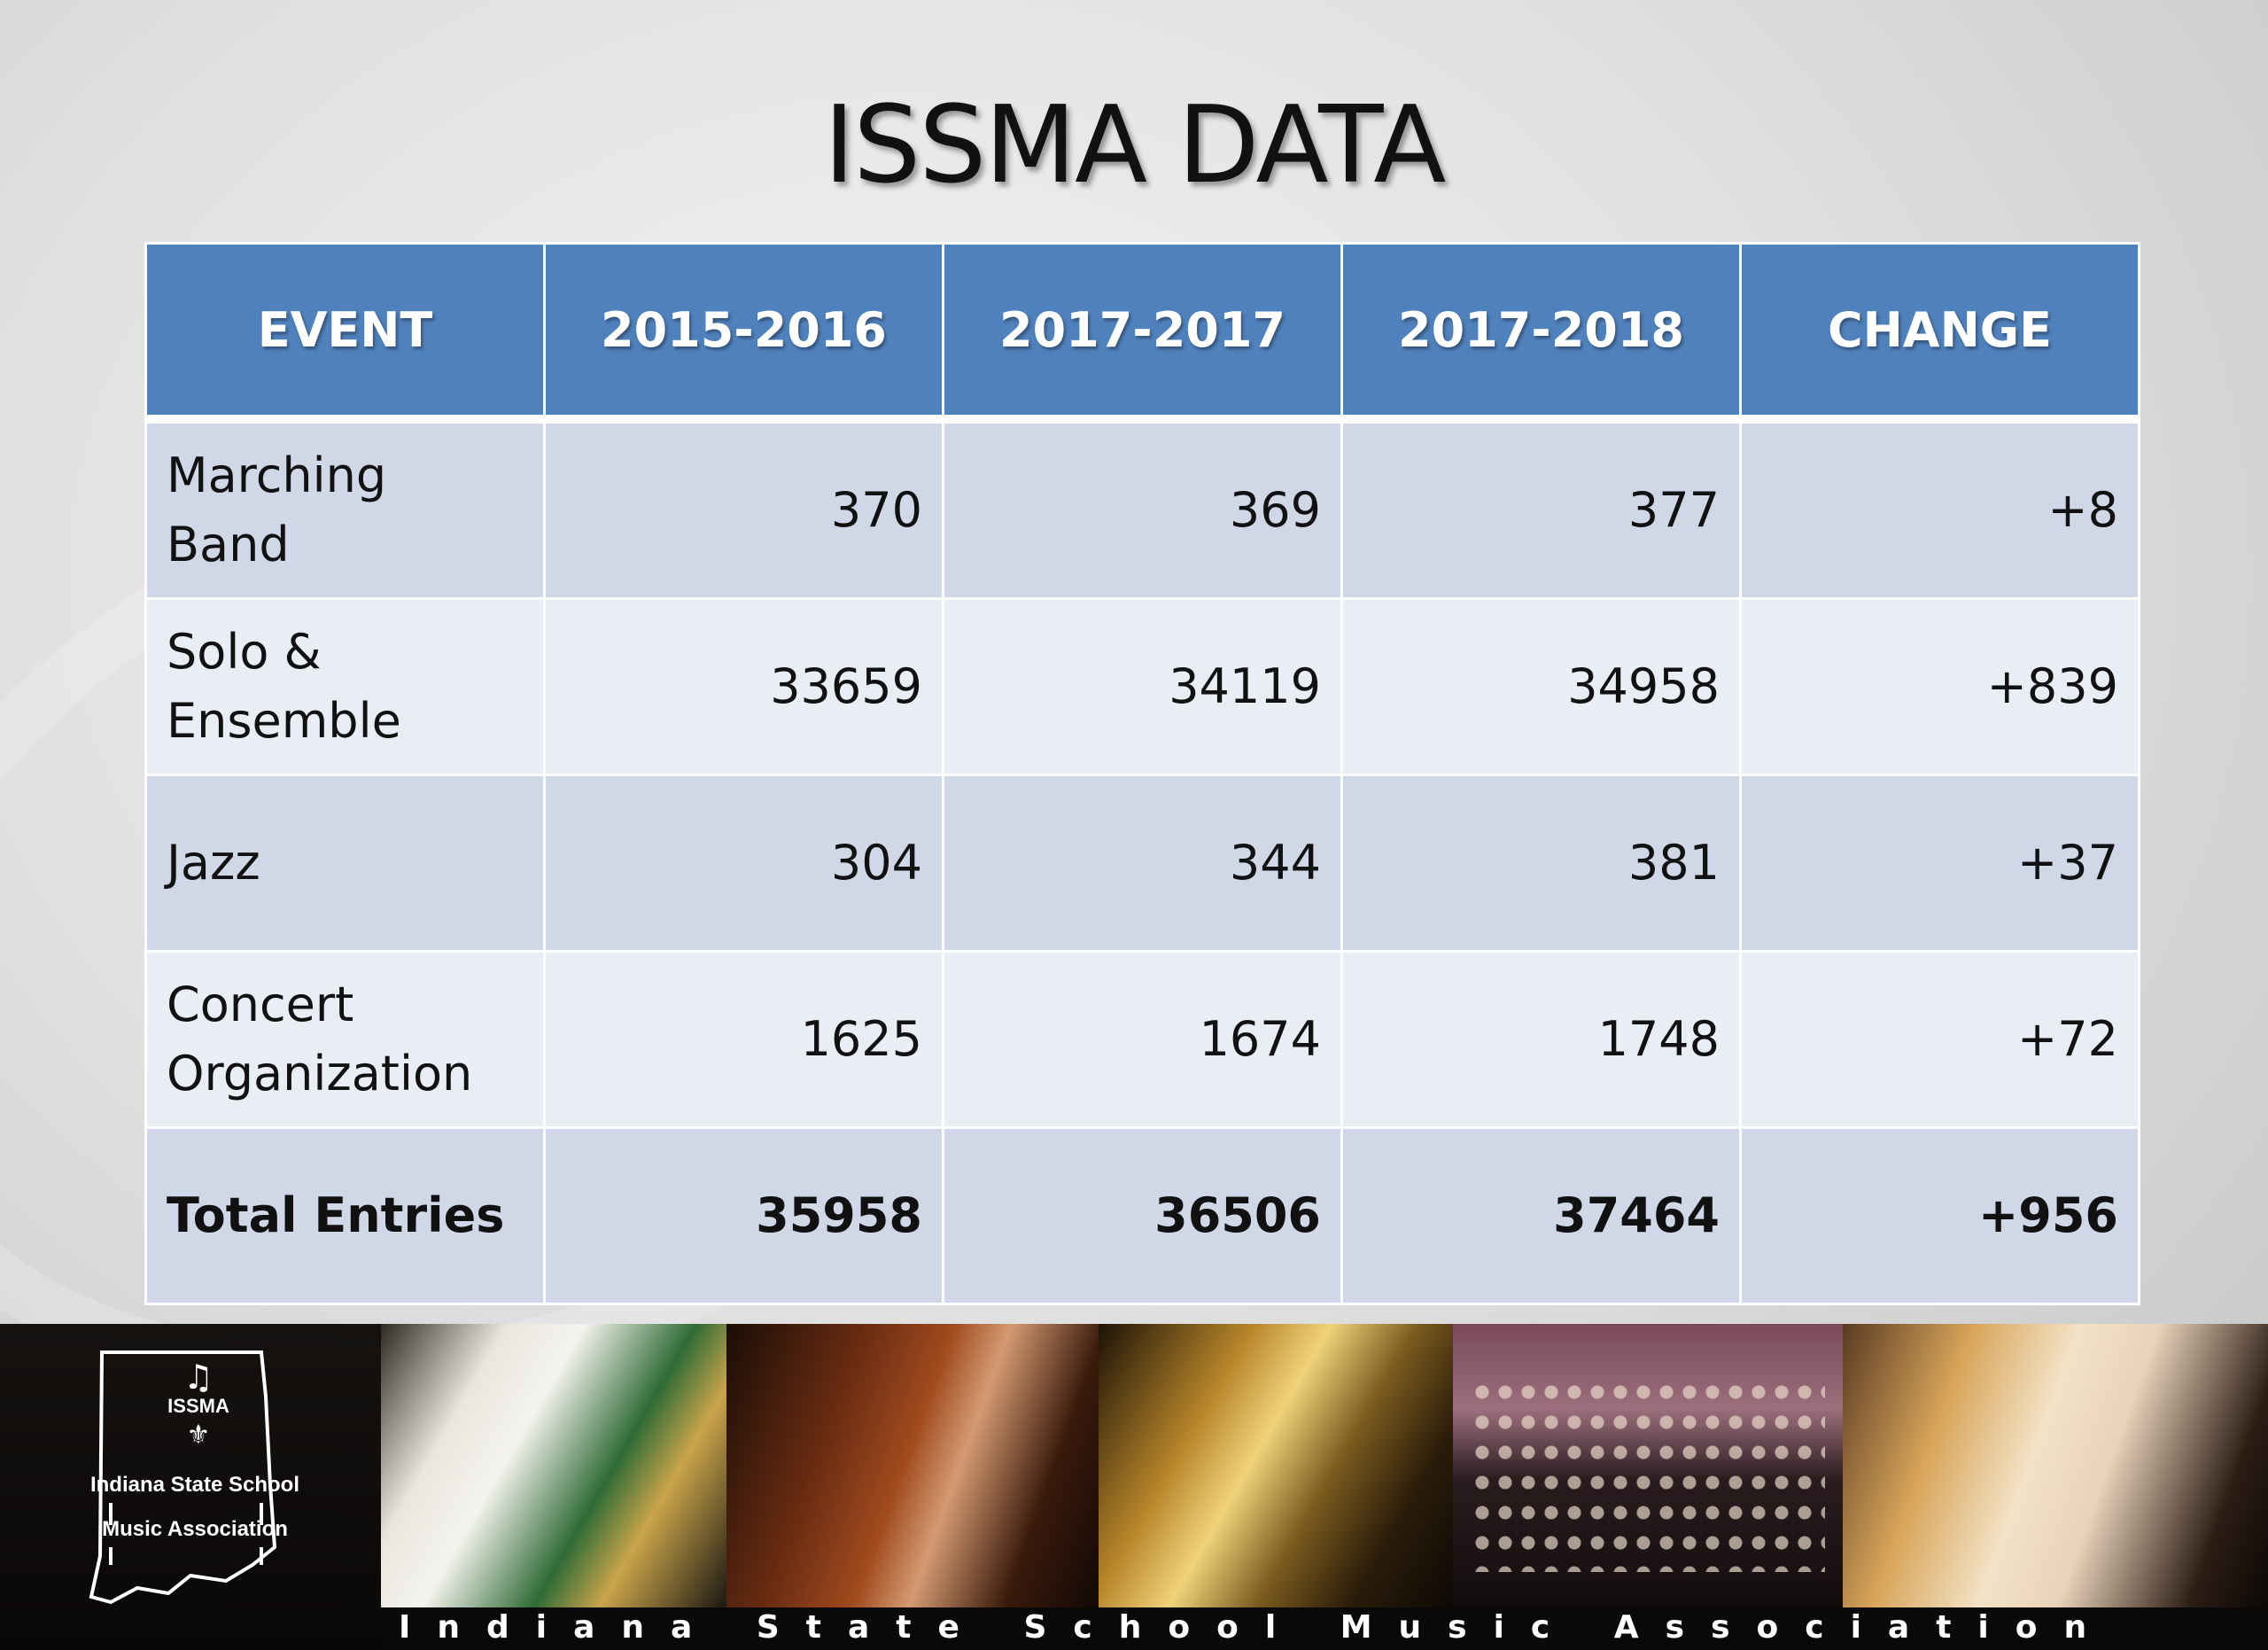 The width and height of the screenshot is (2268, 1650). Describe the element at coordinates (1541, 863) in the screenshot. I see `value-cell: 381` at that location.